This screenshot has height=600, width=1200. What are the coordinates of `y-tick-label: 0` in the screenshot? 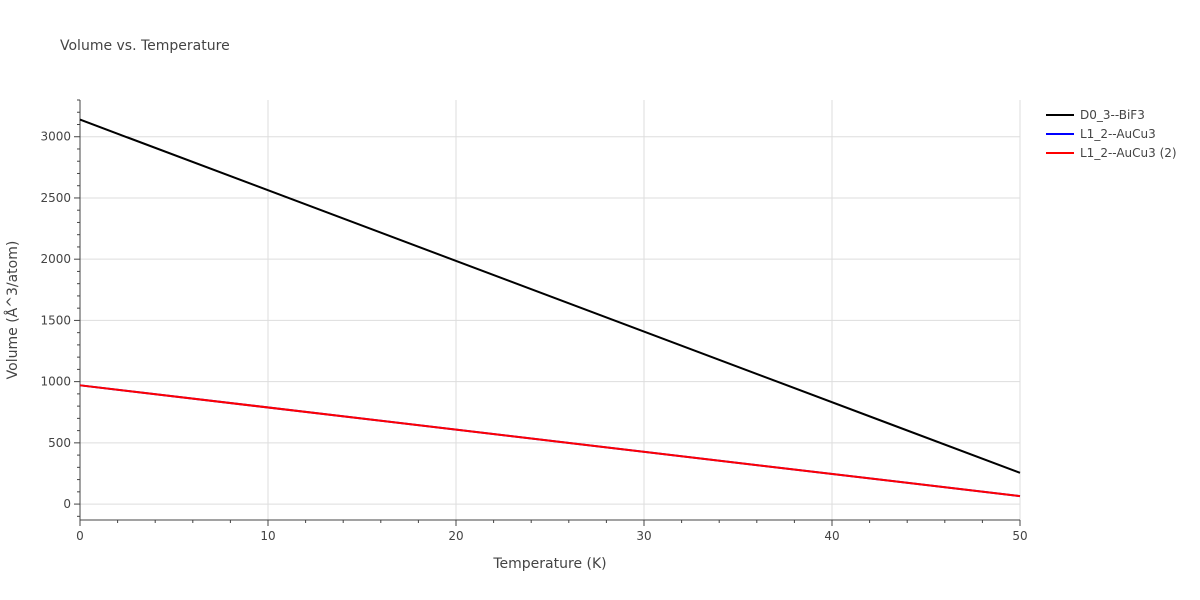 It's located at (67, 504).